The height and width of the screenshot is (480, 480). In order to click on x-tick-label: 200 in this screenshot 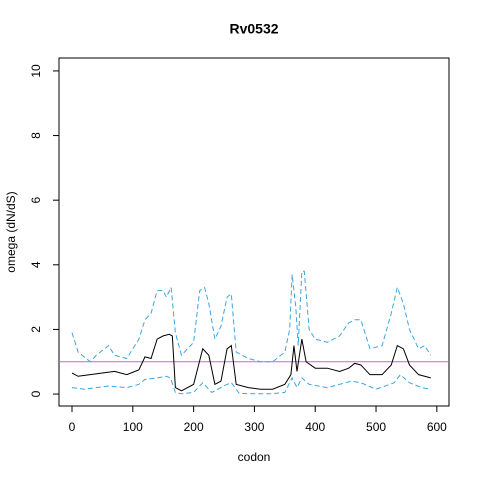, I will do `click(194, 427)`.